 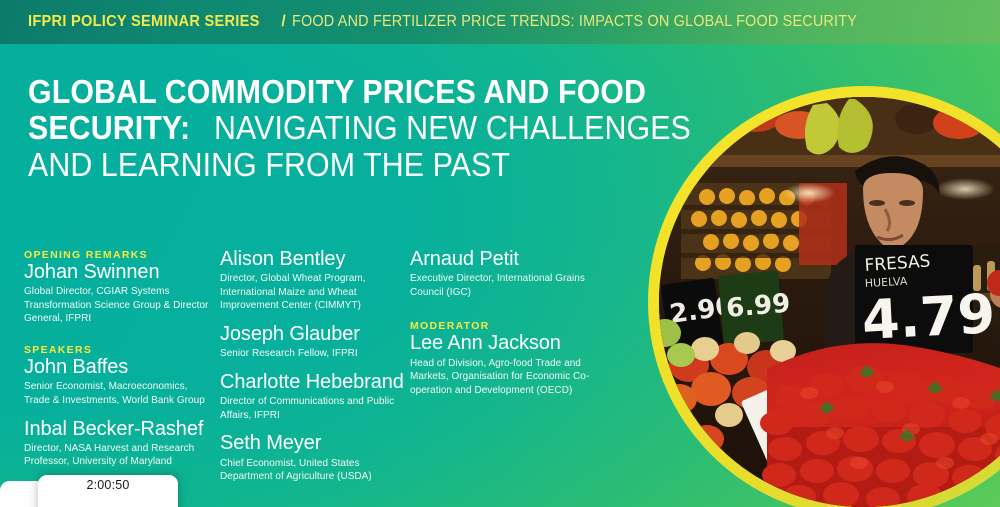 What do you see at coordinates (108, 485) in the screenshot?
I see `scrubber-timestamp: 2:00:50` at bounding box center [108, 485].